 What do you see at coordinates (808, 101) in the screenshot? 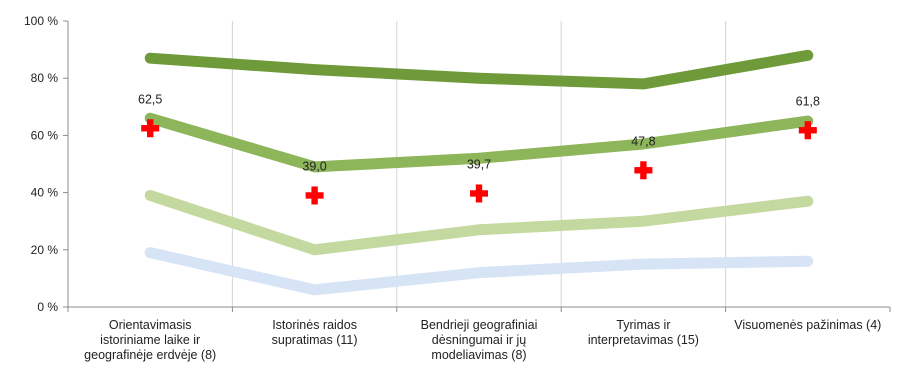
I see `data-label: 61,8` at bounding box center [808, 101].